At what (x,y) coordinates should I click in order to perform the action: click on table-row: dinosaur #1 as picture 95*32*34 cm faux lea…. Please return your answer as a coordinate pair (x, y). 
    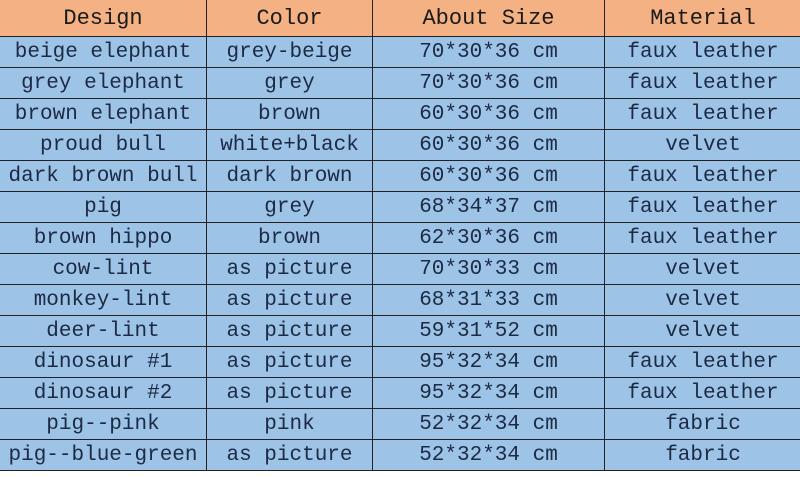
    Looking at the image, I should click on (400, 362).